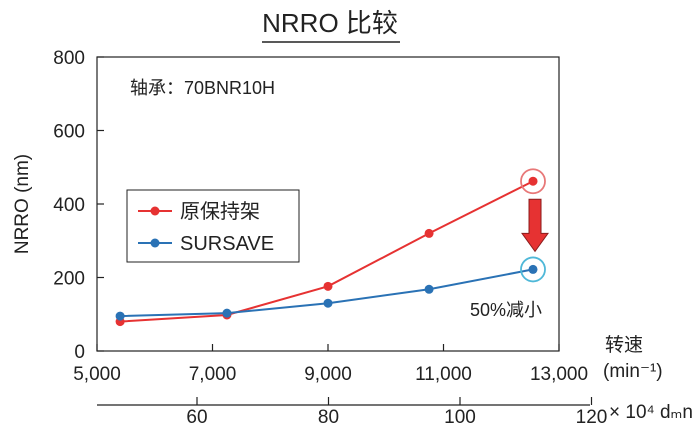  I want to click on legend: 原保持架 SURSAVE, so click(213, 226).